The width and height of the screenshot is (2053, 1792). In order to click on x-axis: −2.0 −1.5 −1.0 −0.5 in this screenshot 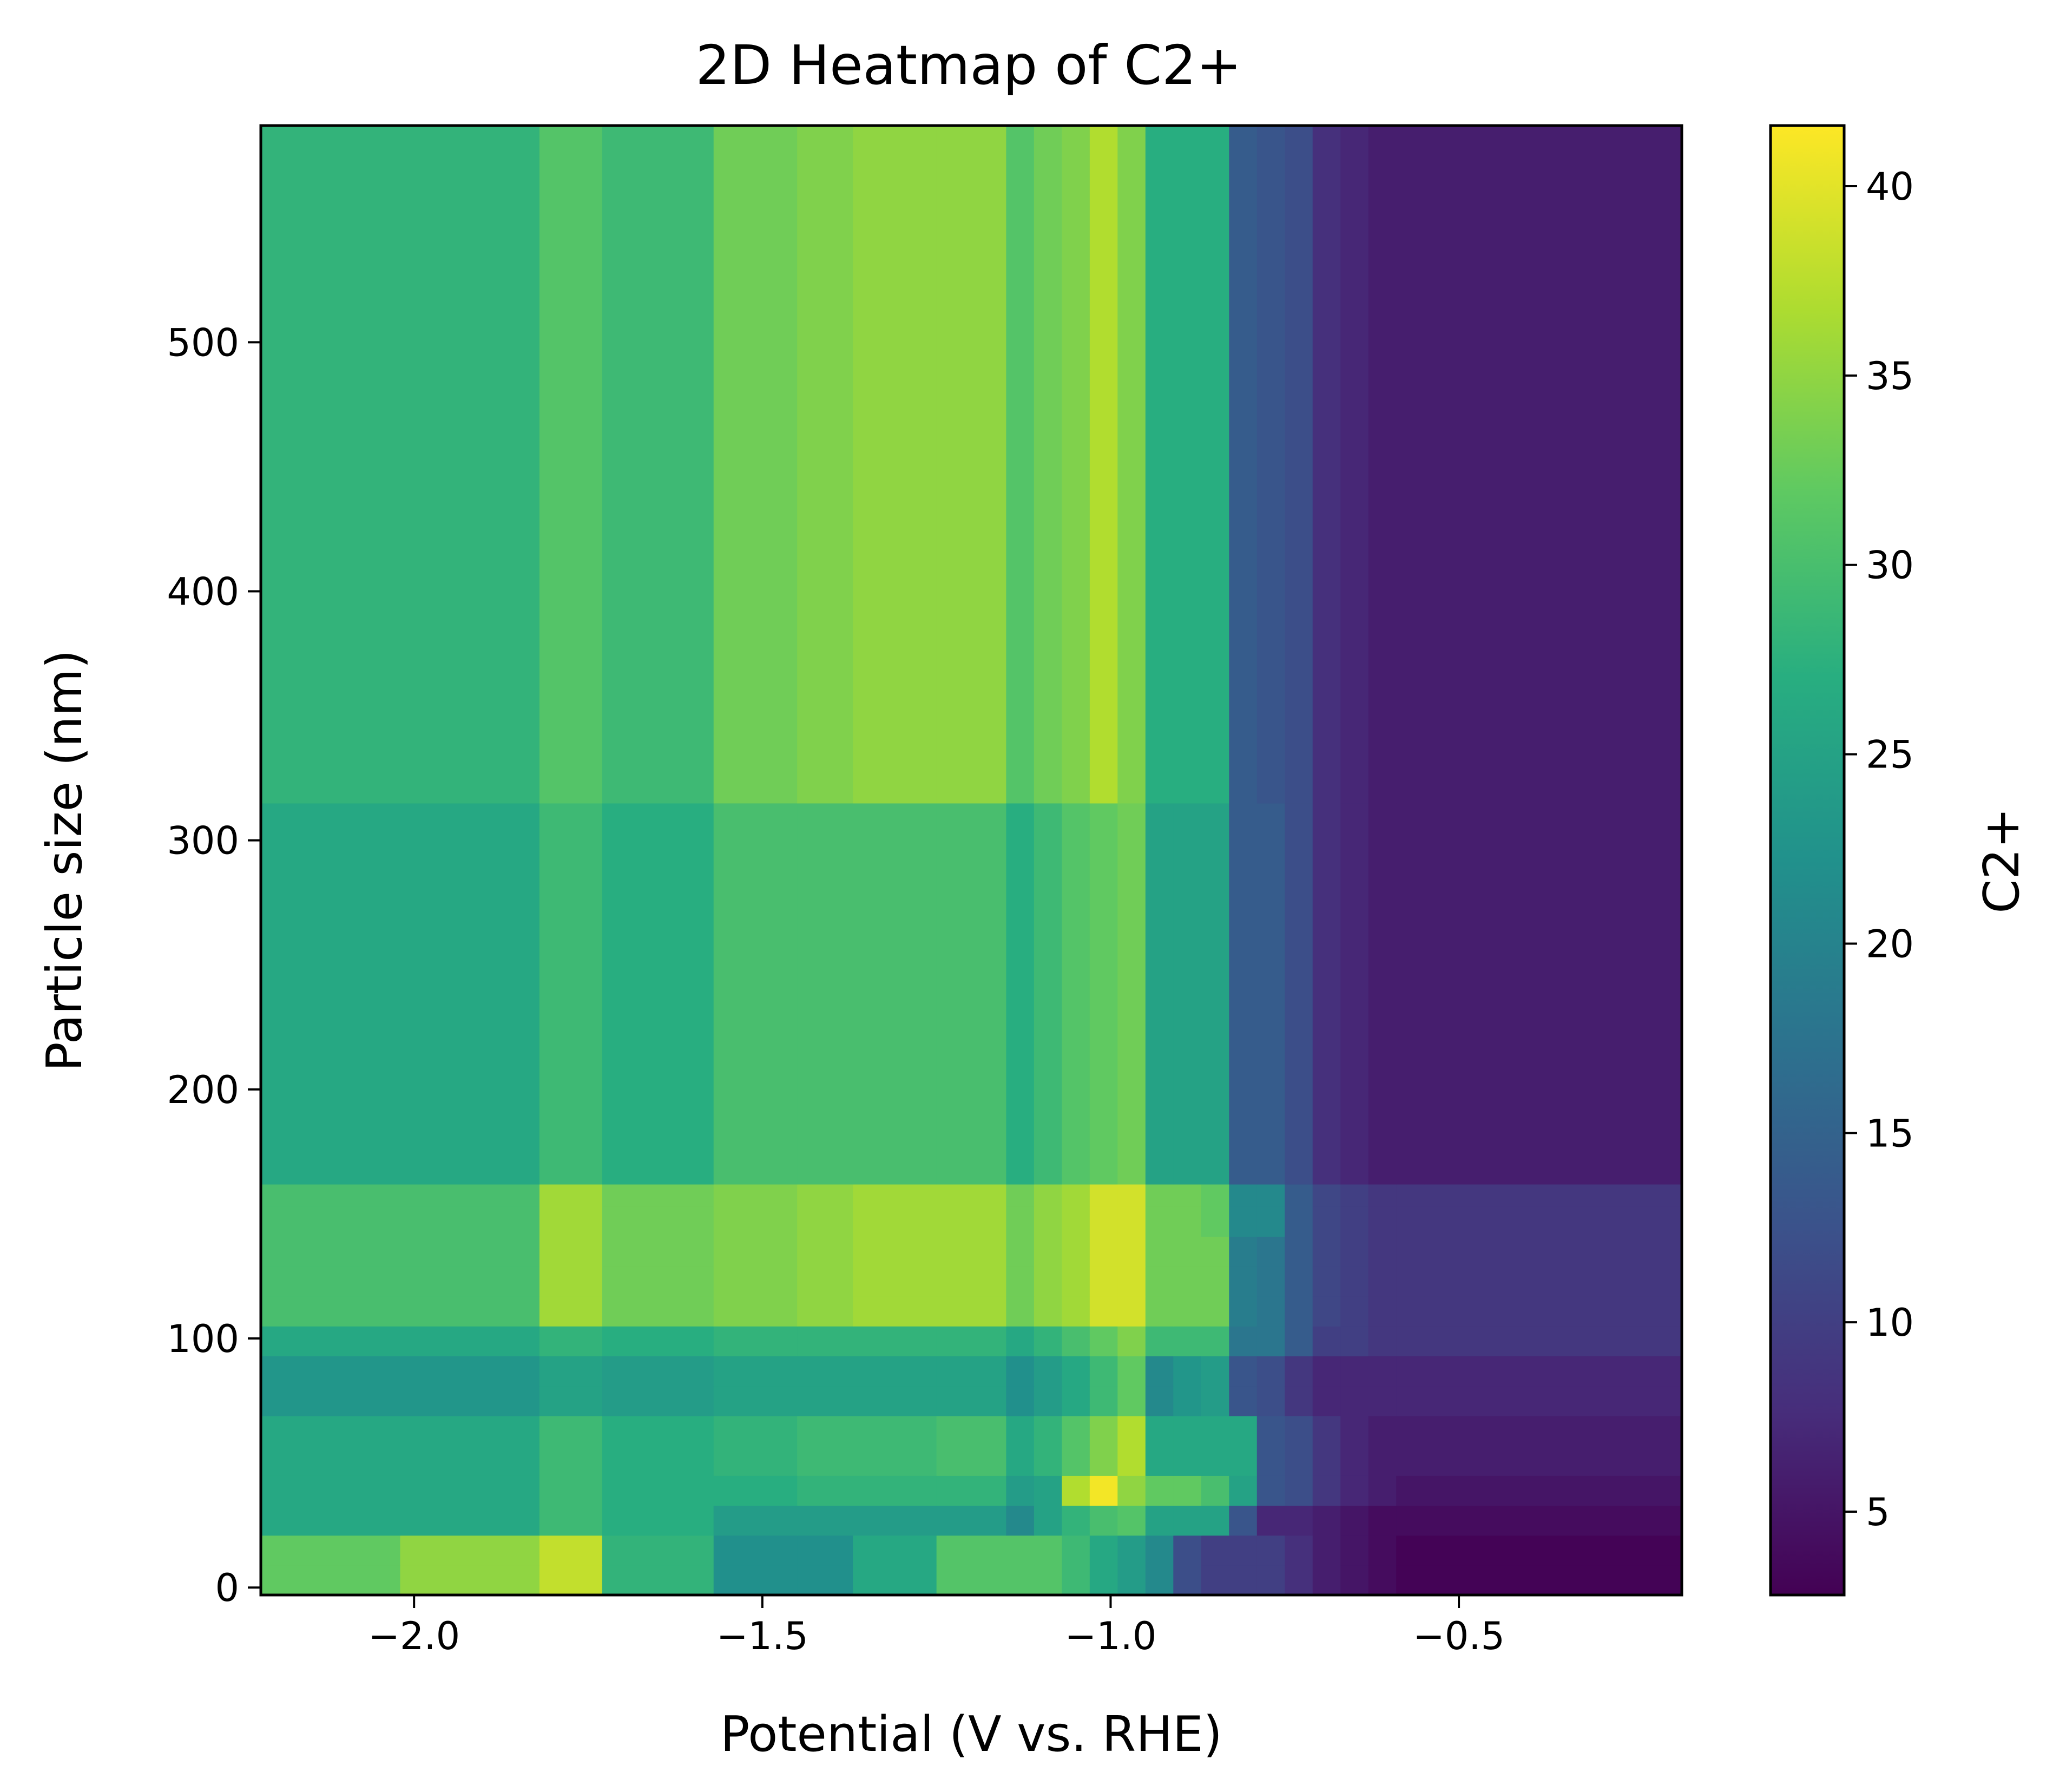, I will do `click(936, 1626)`.